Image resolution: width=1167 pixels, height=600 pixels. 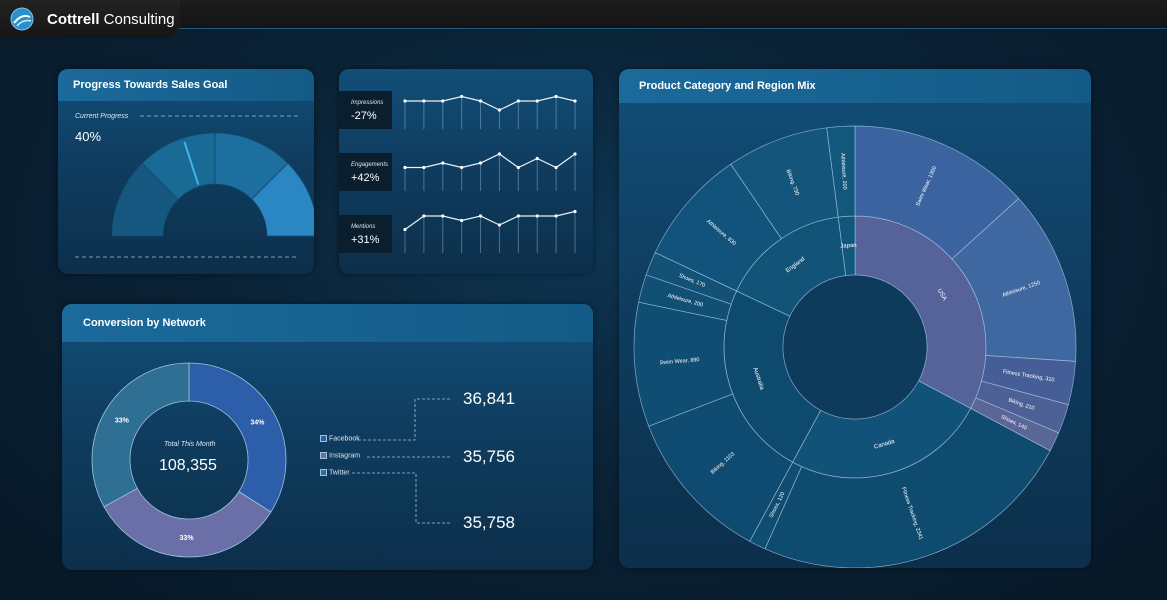 I want to click on brand-bold: Cottrell, so click(x=73, y=19).